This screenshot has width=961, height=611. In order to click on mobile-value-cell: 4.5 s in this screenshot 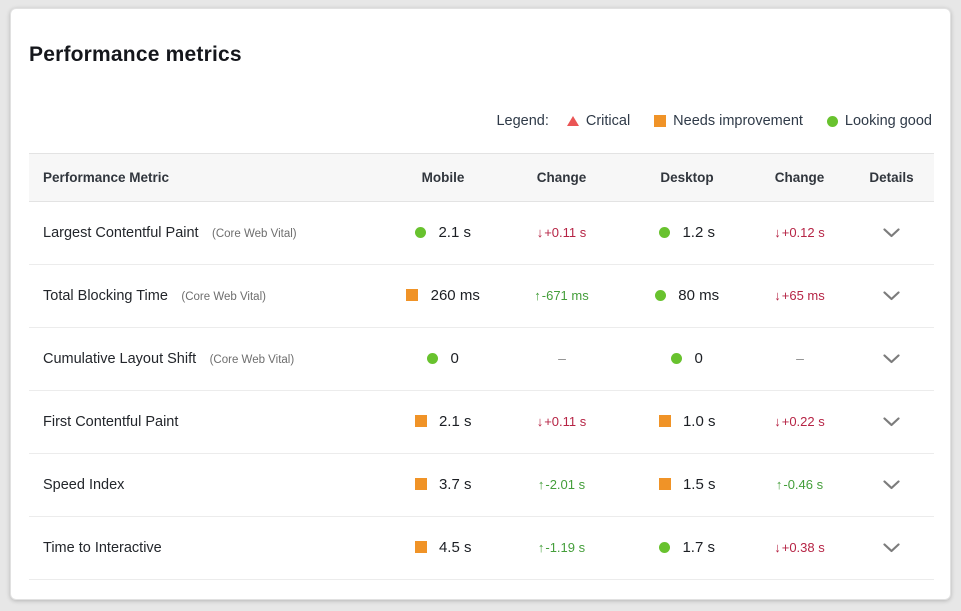, I will do `click(443, 548)`.